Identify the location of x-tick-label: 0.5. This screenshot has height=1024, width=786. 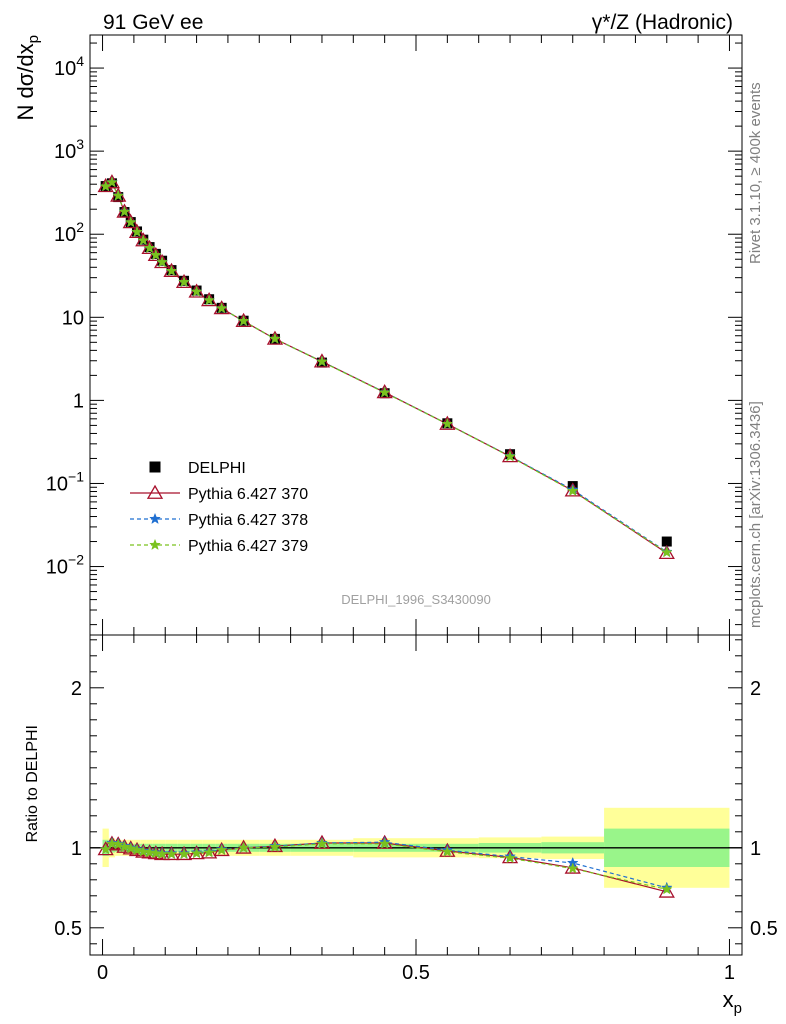
(416, 973).